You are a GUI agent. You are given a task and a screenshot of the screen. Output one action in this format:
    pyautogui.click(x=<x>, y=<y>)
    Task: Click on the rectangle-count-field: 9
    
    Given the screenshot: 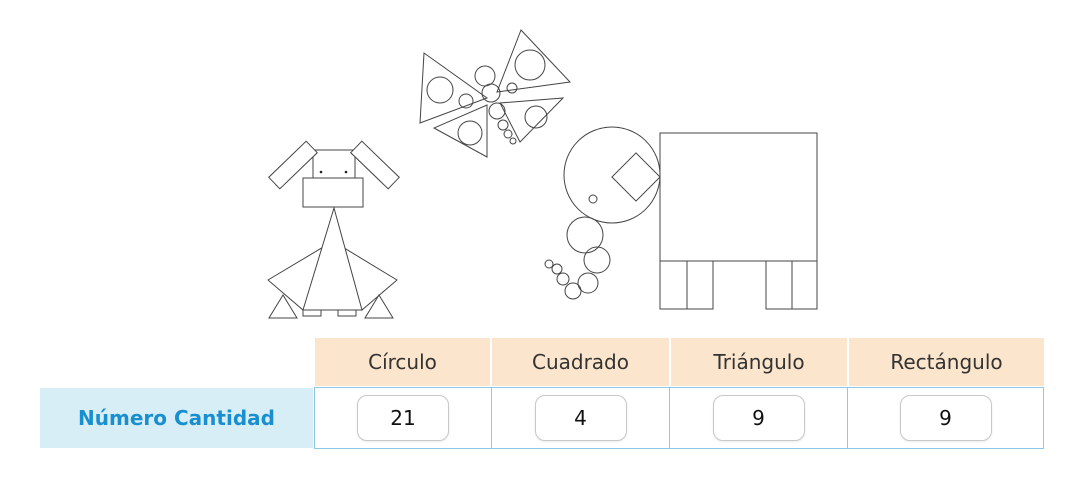 What is the action you would take?
    pyautogui.click(x=945, y=418)
    